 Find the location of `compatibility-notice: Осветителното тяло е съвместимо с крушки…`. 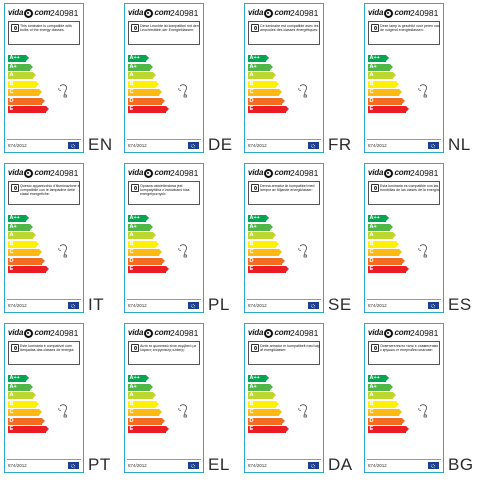

compatibility-notice: Осветителното тяло е съвместимо с крушки… is located at coordinates (404, 353).